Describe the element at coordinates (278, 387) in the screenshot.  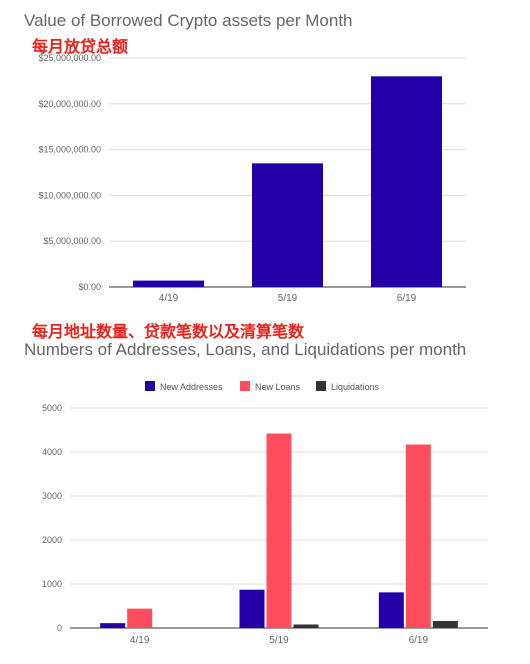
I see `legend-label: New Loans` at that location.